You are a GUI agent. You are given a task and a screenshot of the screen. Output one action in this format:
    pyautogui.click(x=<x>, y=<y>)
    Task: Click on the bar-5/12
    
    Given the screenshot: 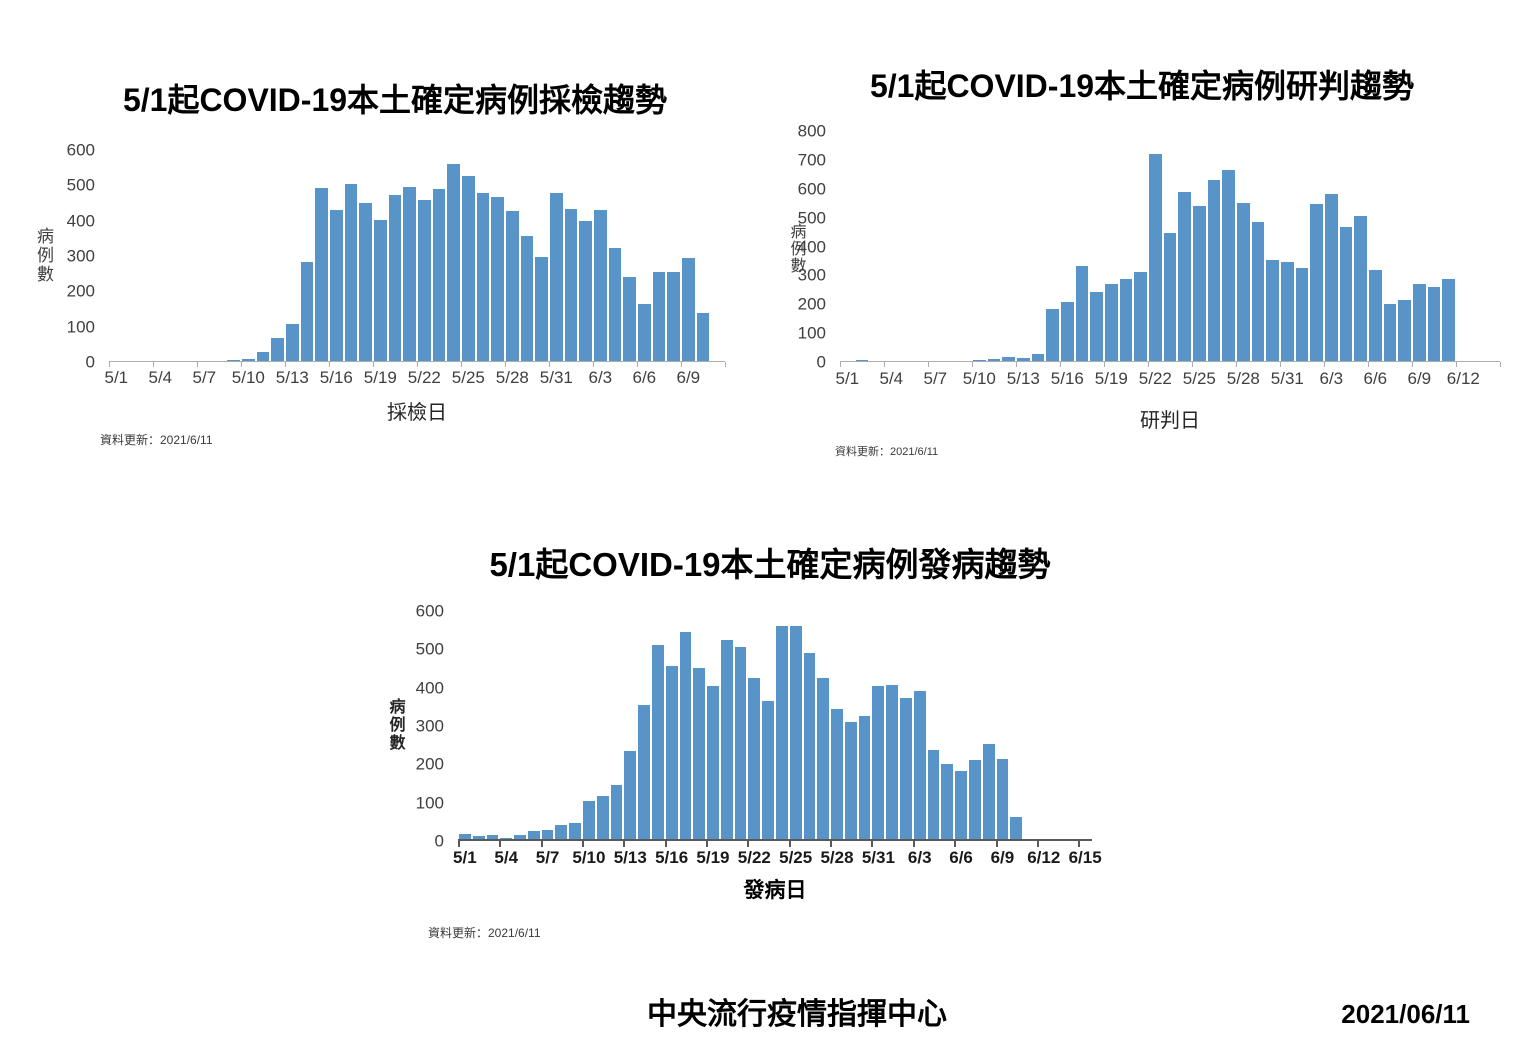 What is the action you would take?
    pyautogui.click(x=1008, y=358)
    